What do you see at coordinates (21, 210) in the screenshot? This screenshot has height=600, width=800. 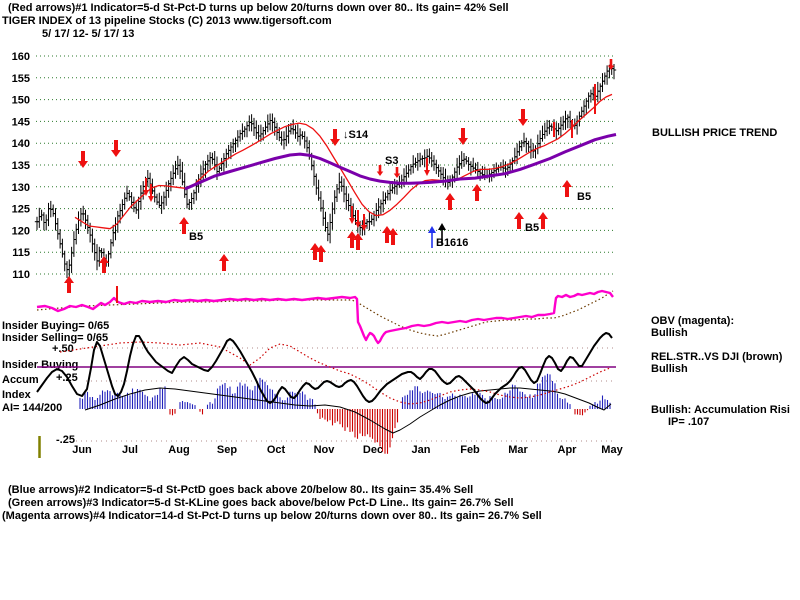 I see `svg-text: 125` at bounding box center [21, 210].